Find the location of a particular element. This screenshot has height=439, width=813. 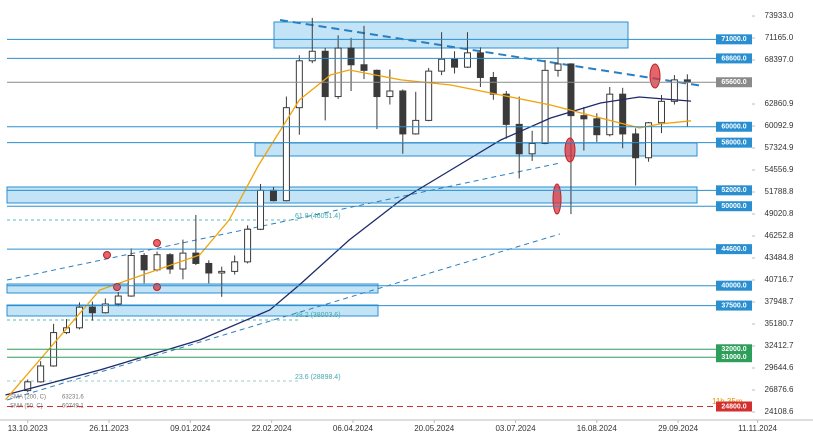

level-label: 44600.0 is located at coordinates (733, 249).